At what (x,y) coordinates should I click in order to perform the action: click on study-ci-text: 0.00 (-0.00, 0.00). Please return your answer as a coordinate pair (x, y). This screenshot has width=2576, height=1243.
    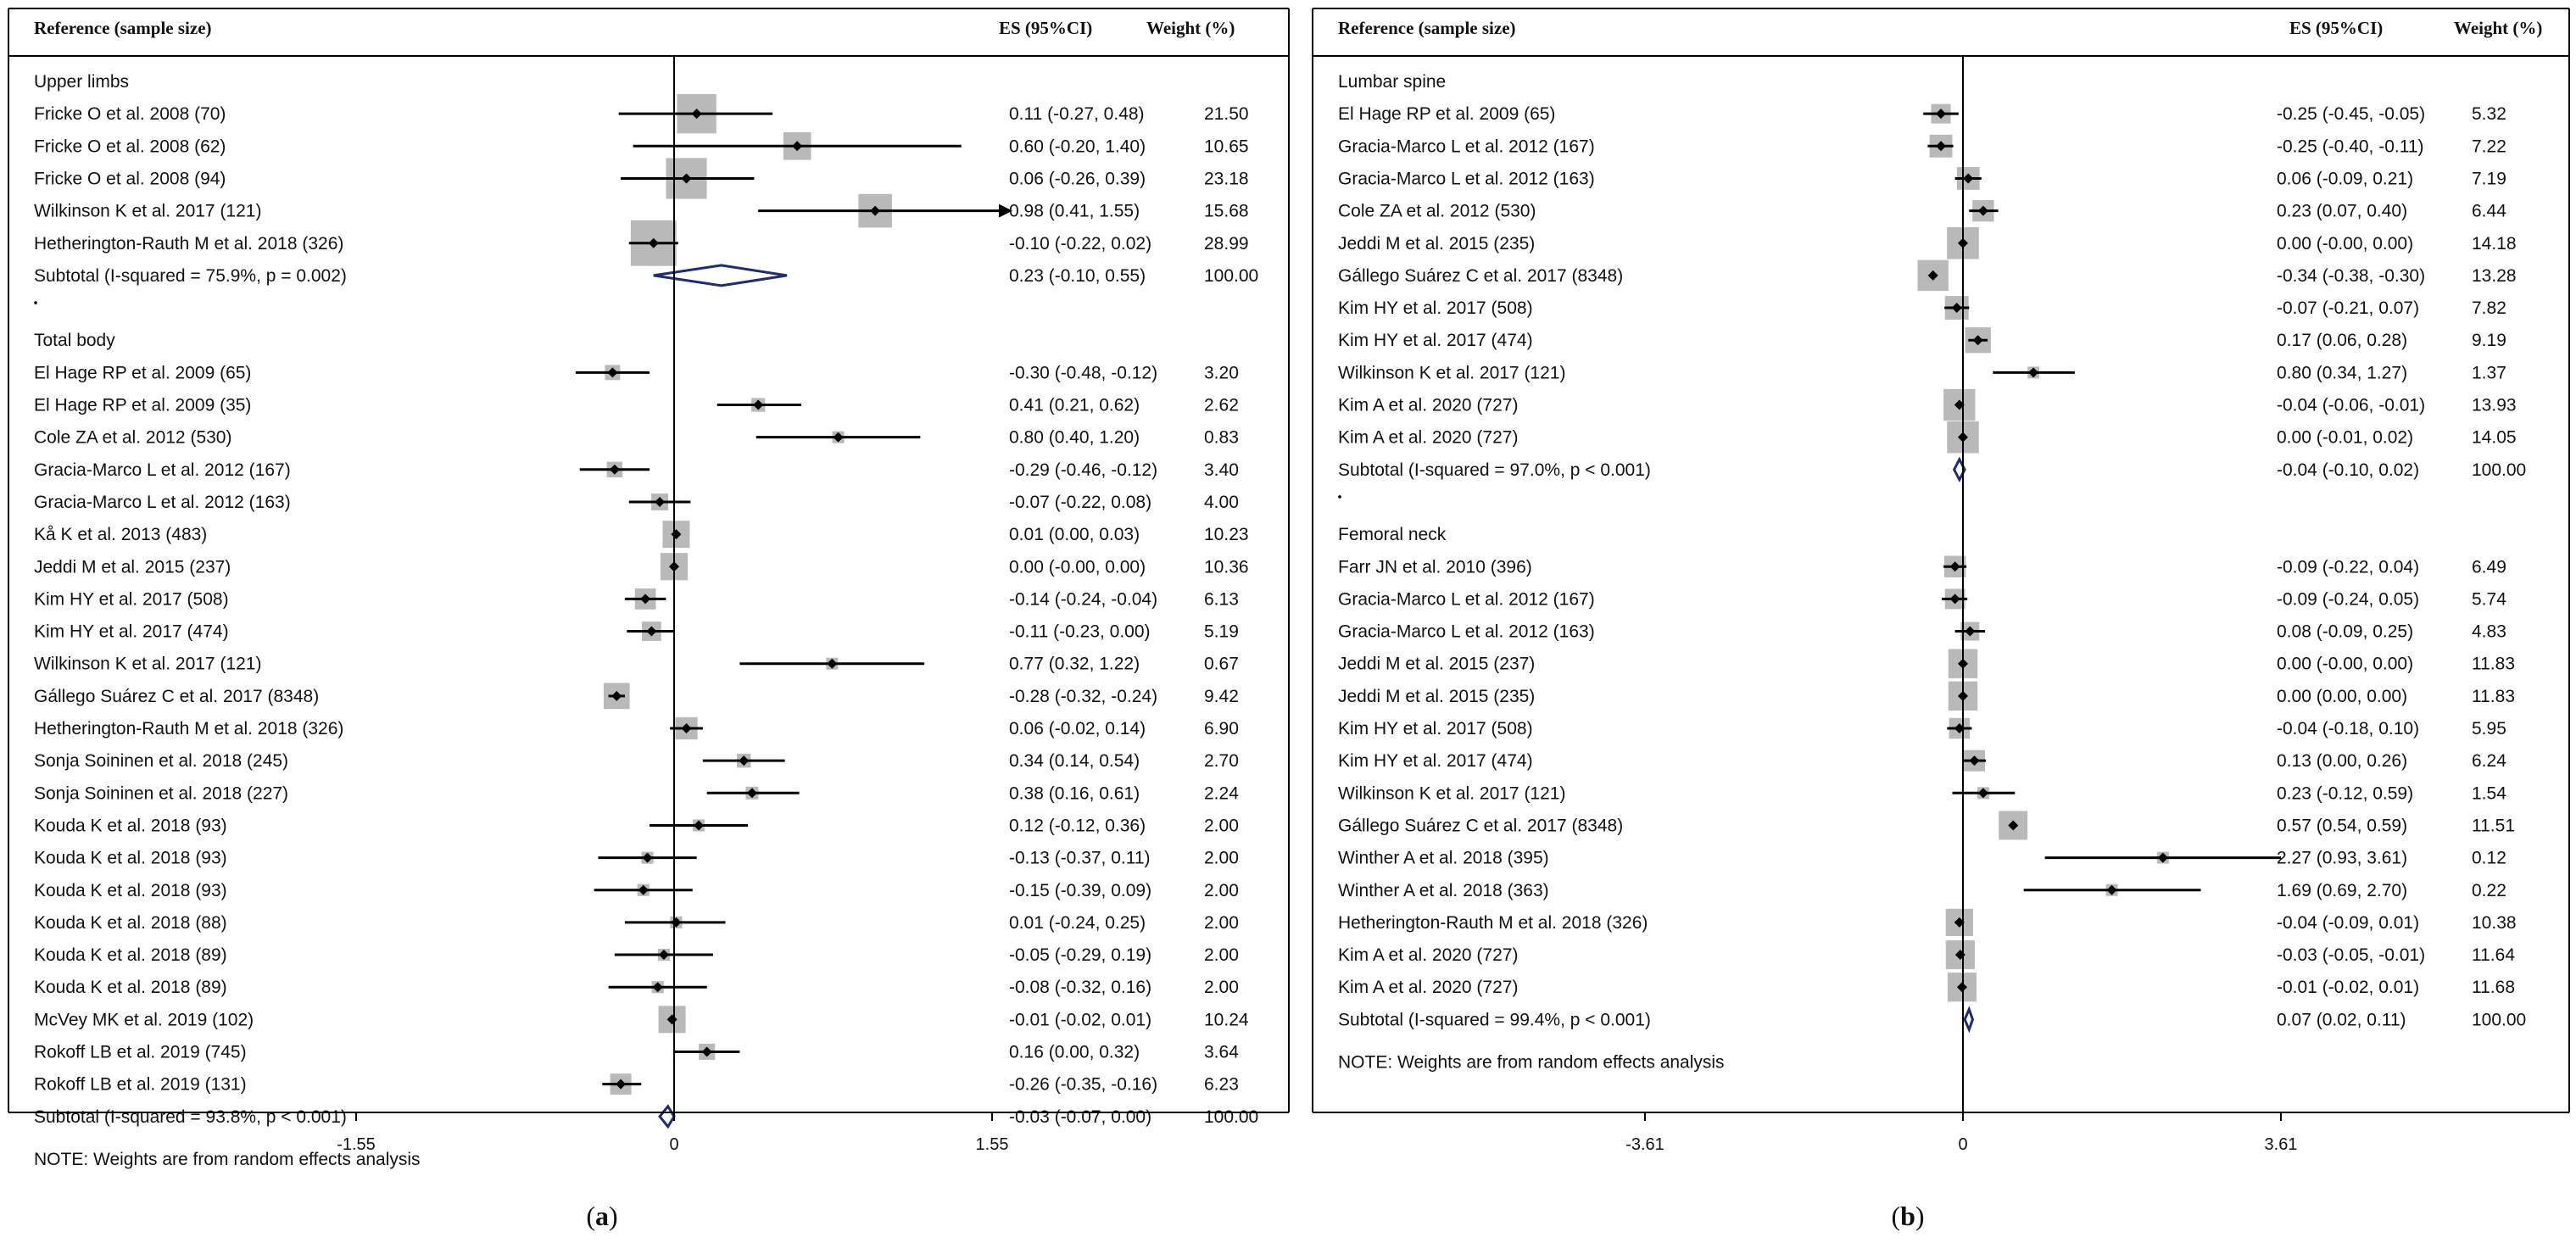
    Looking at the image, I should click on (2345, 664).